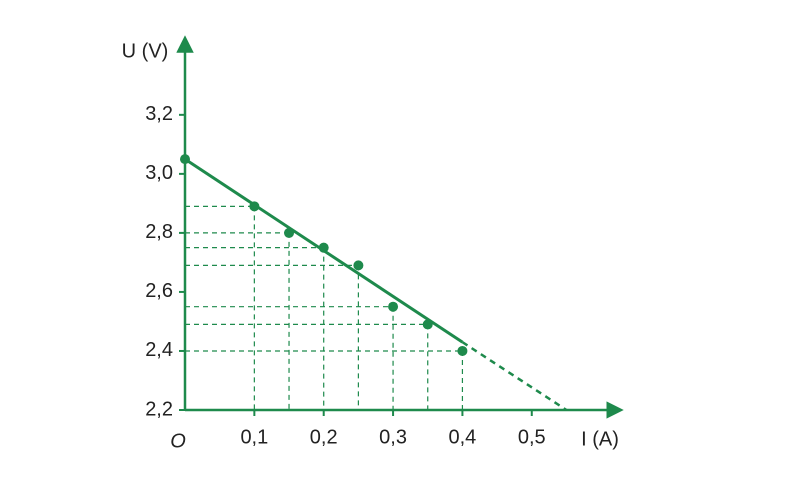 This screenshot has width=800, height=500. Describe the element at coordinates (393, 437) in the screenshot. I see `x-tick-label: 0,3` at that location.